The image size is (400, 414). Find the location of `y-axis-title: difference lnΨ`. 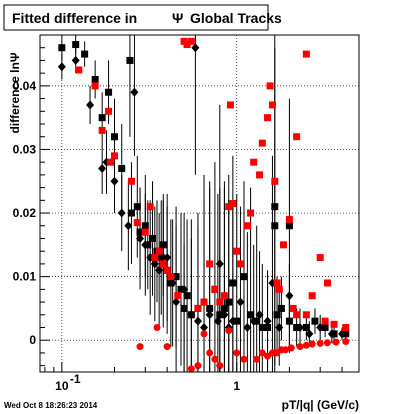

y-axis-title: difference lnΨ is located at coordinates (15, 92).